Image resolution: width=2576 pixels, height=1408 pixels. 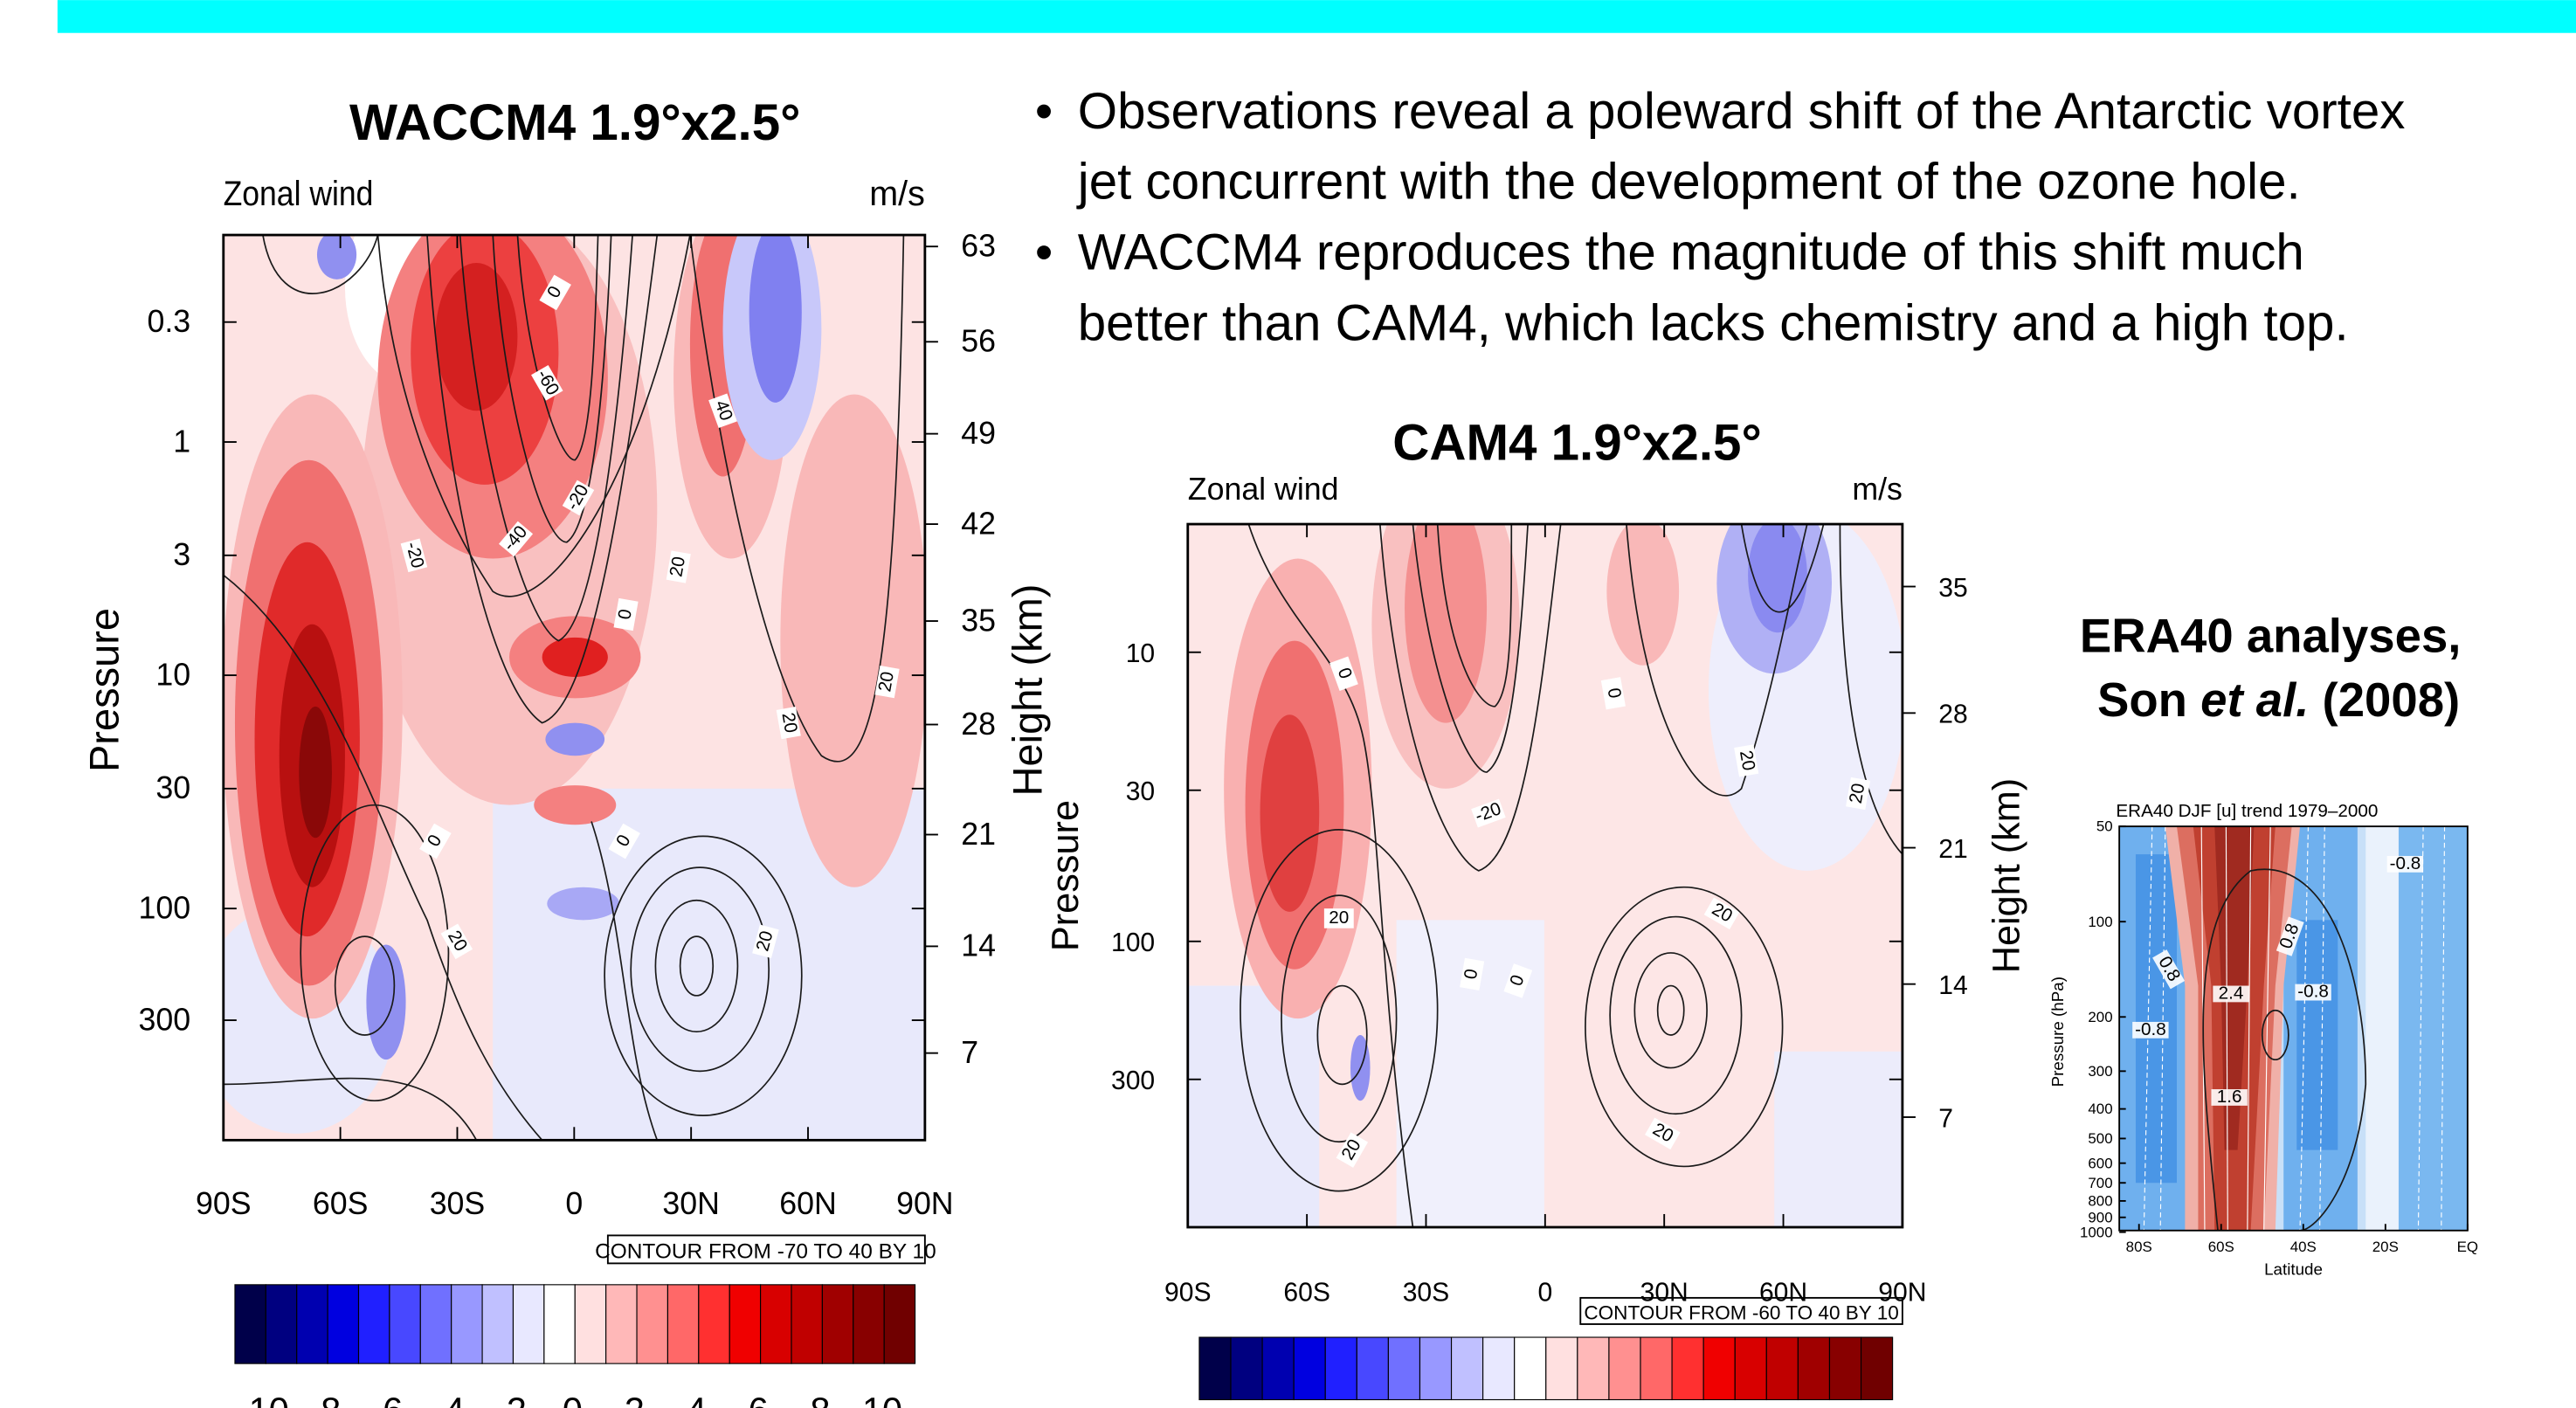 I want to click on y-axis-label: Pressure, so click(x=103, y=690).